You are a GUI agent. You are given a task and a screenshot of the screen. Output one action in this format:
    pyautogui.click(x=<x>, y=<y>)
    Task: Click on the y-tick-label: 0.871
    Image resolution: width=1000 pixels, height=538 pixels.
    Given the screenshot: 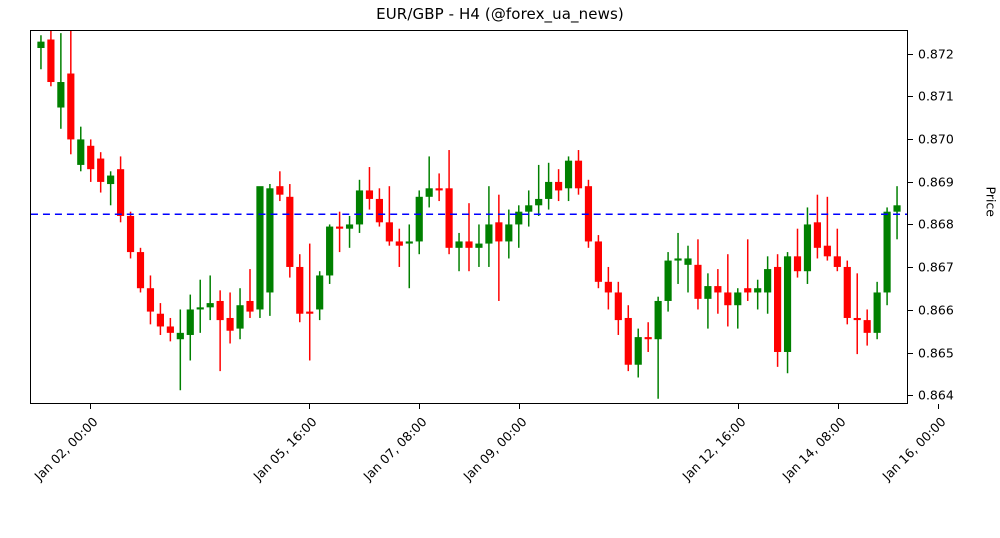 What is the action you would take?
    pyautogui.click(x=936, y=96)
    